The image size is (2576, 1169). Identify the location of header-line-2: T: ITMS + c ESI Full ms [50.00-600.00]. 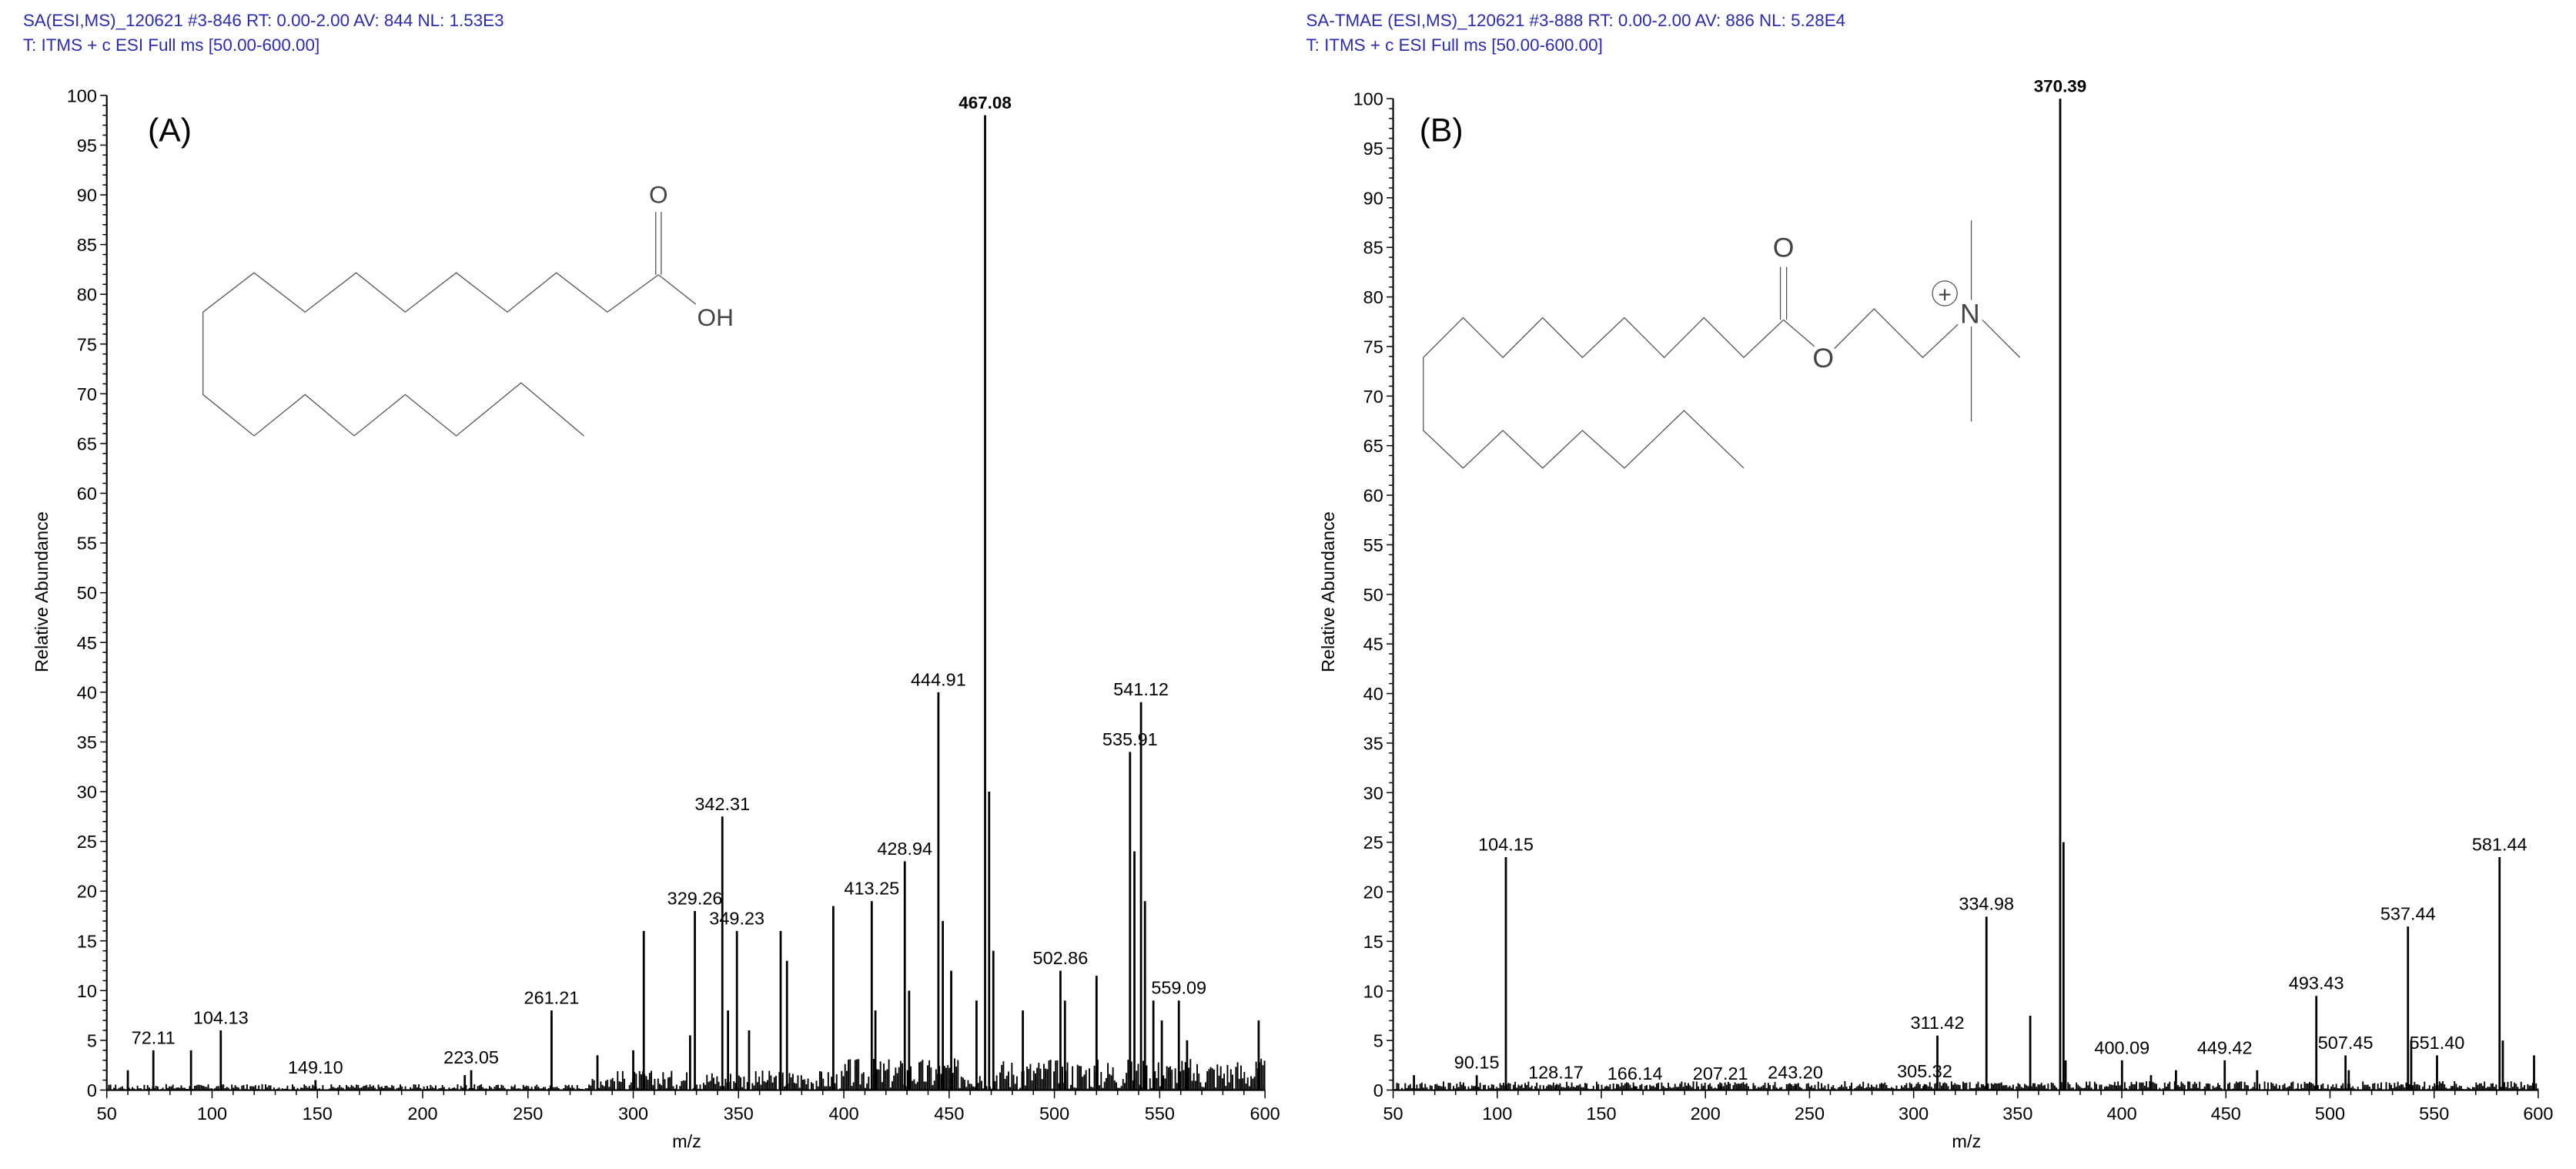
(1454, 45).